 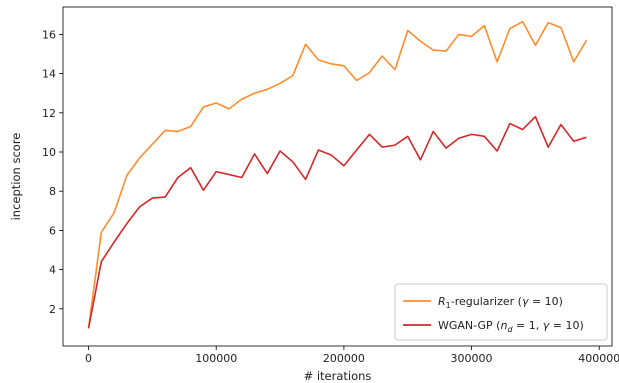 What do you see at coordinates (52, 309) in the screenshot?
I see `y-tick-label: 2` at bounding box center [52, 309].